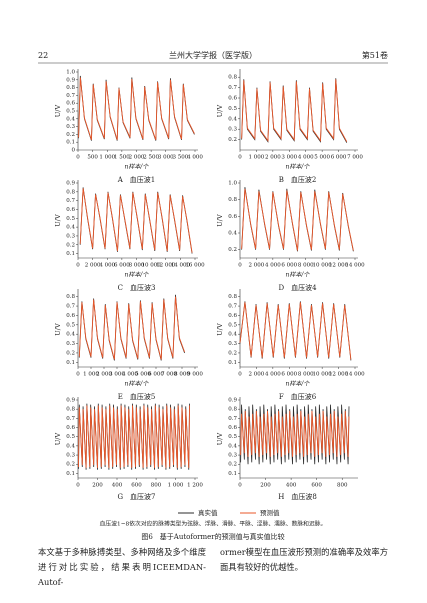 Image resolution: width=427 pixels, height=603 pixels. I want to click on x-tick-label: 2 500, so click(151, 158).